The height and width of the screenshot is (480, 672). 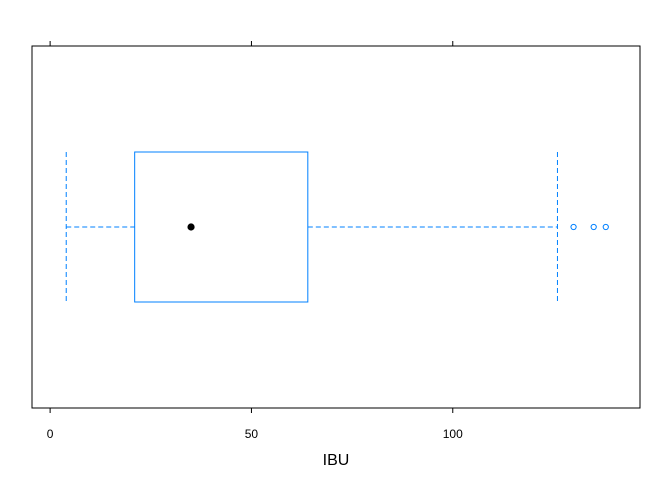 What do you see at coordinates (453, 434) in the screenshot?
I see `x-tick-label: 100` at bounding box center [453, 434].